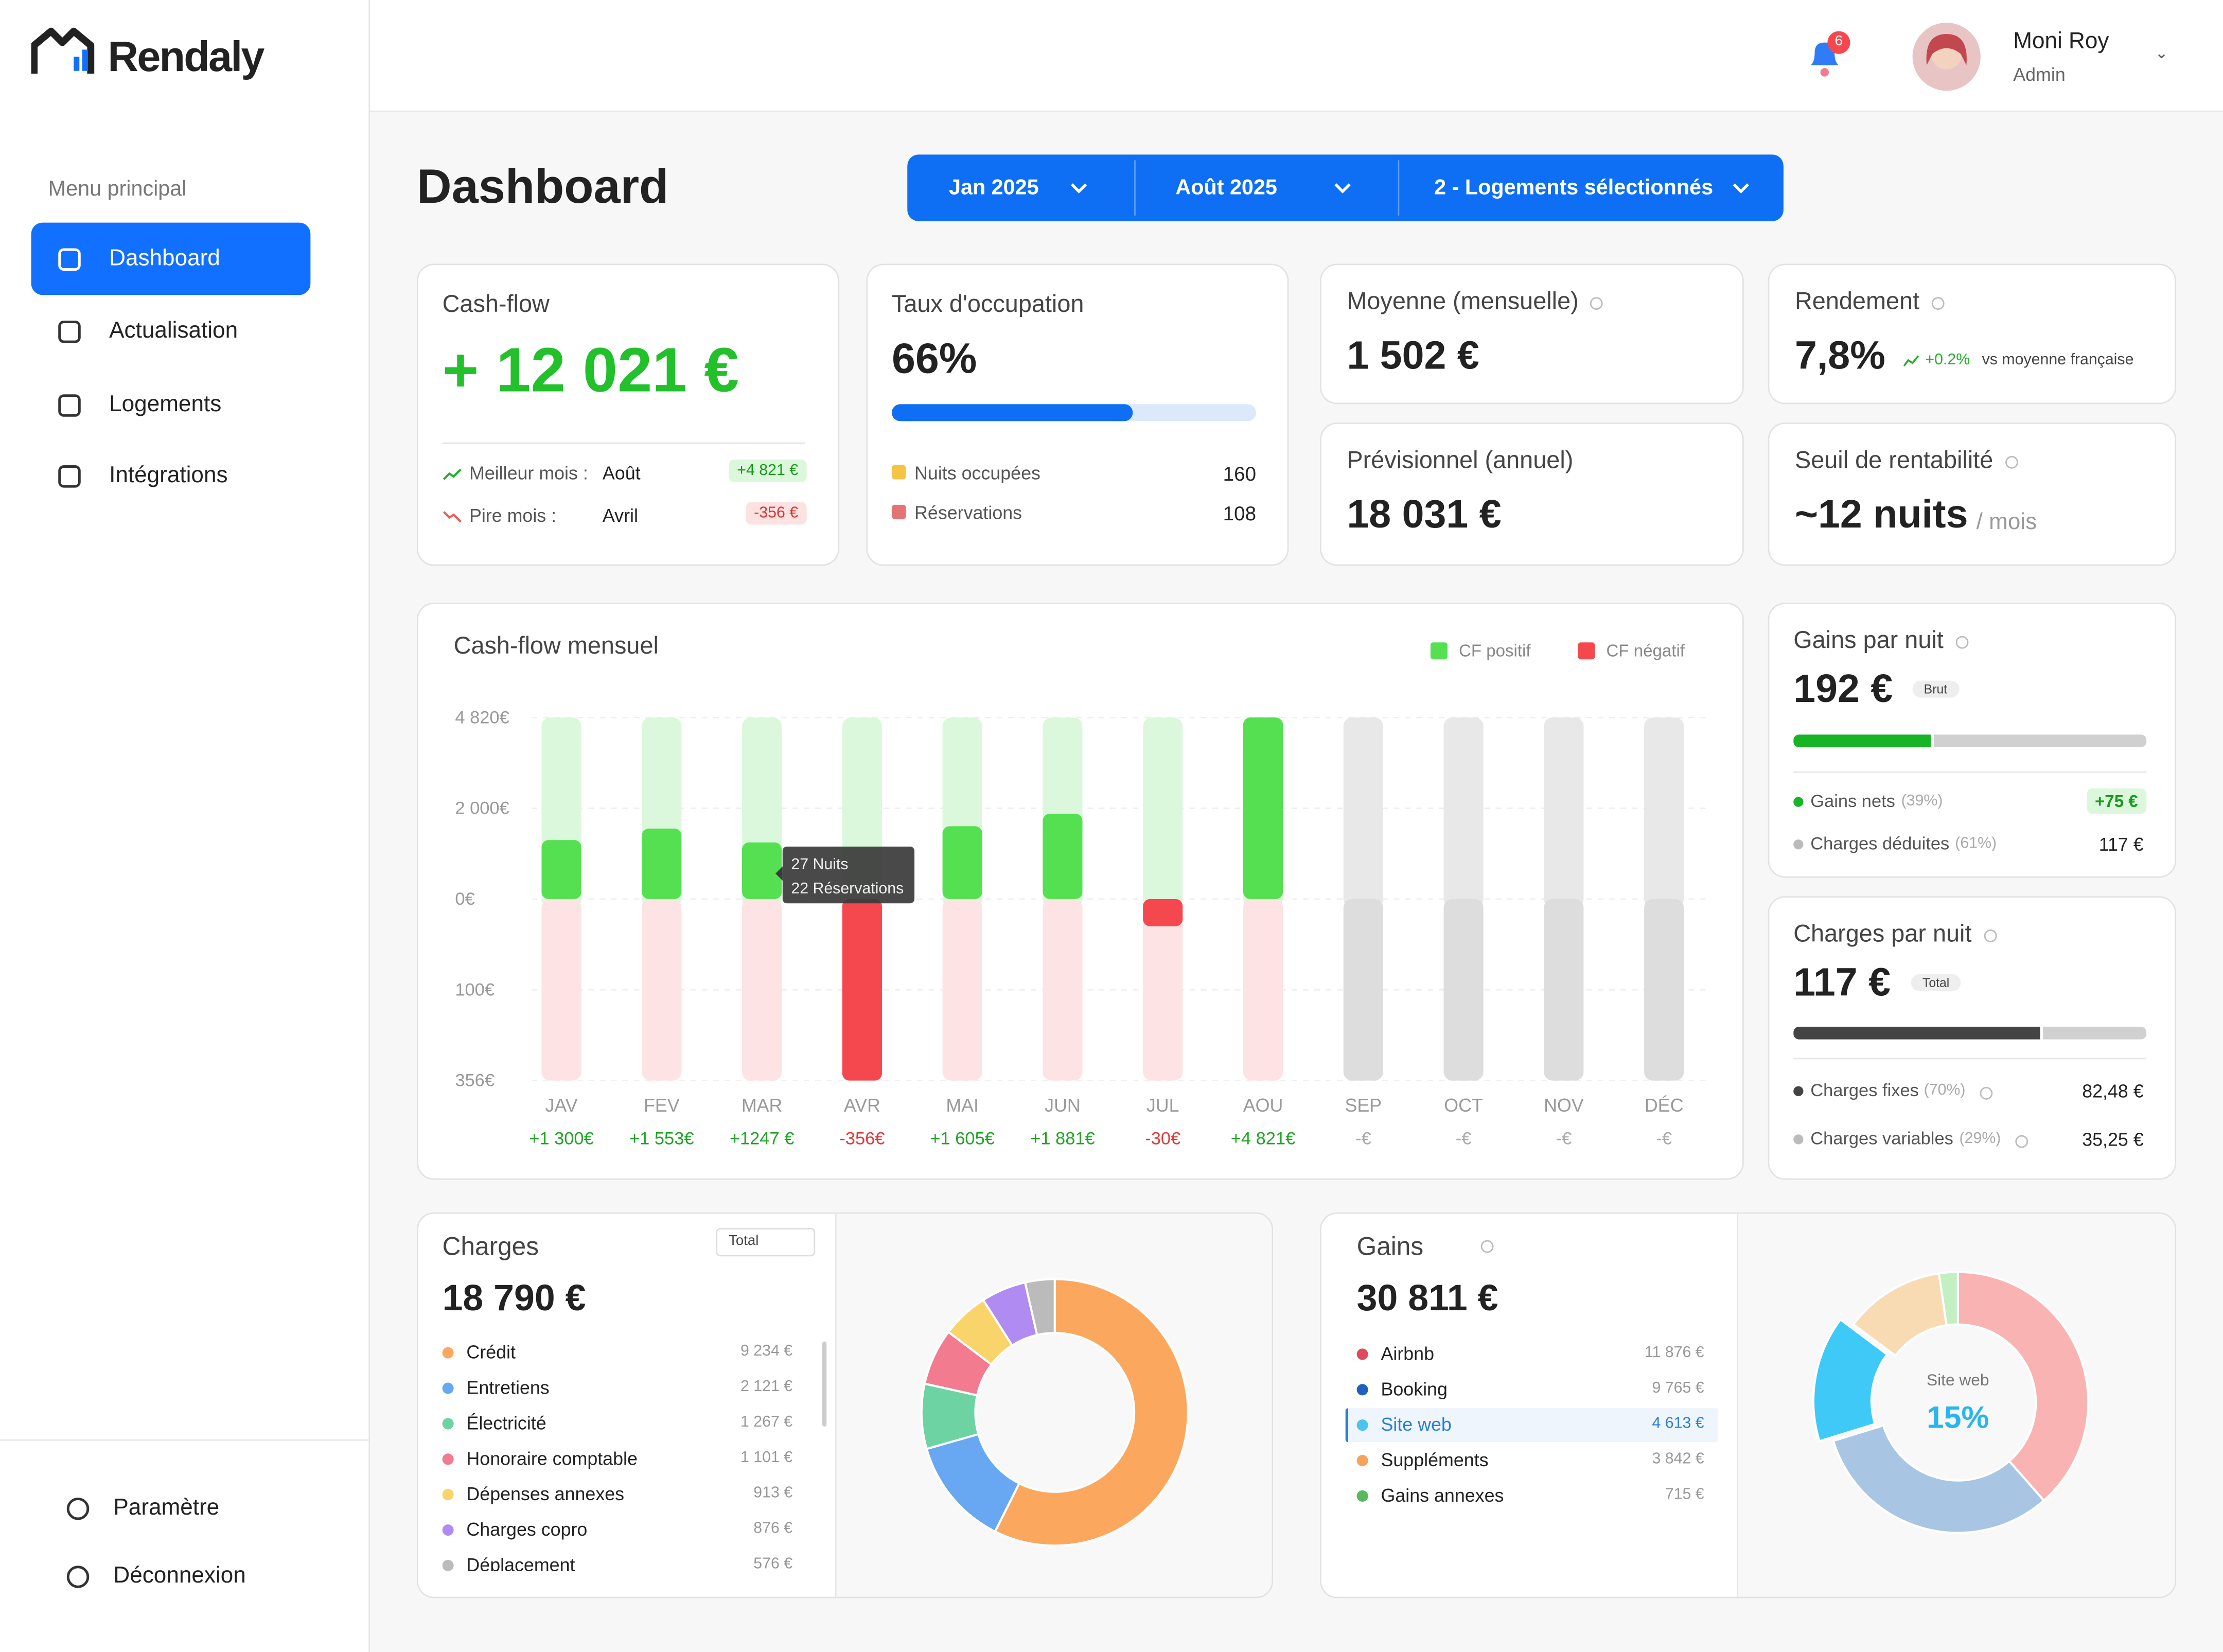  What do you see at coordinates (1435, 1460) in the screenshot?
I see `item-name: Suppléments` at bounding box center [1435, 1460].